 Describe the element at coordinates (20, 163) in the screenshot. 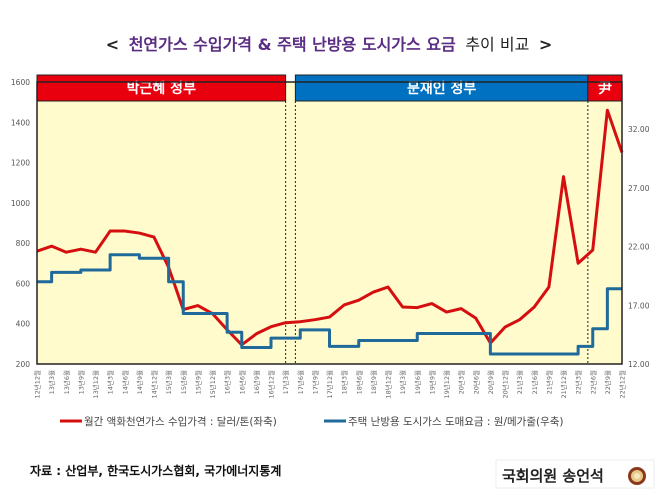

I see `left-tick-label: 1200` at that location.